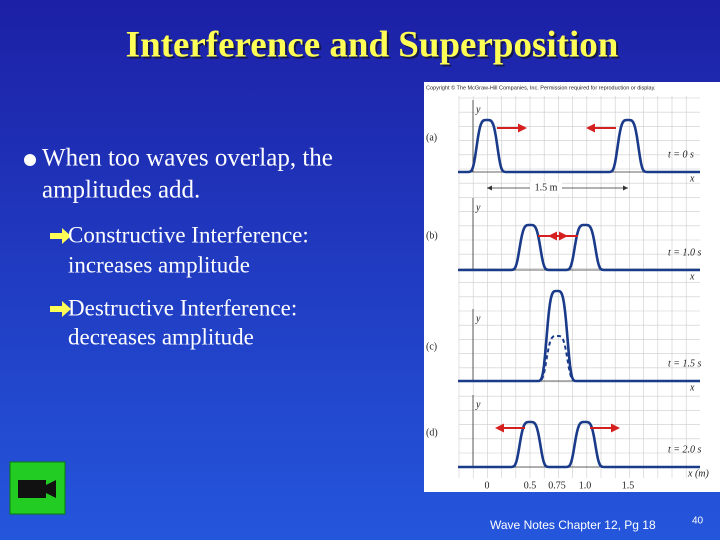 This screenshot has width=720, height=545. Describe the element at coordinates (487, 485) in the screenshot. I see `x-tick-label: 0` at that location.